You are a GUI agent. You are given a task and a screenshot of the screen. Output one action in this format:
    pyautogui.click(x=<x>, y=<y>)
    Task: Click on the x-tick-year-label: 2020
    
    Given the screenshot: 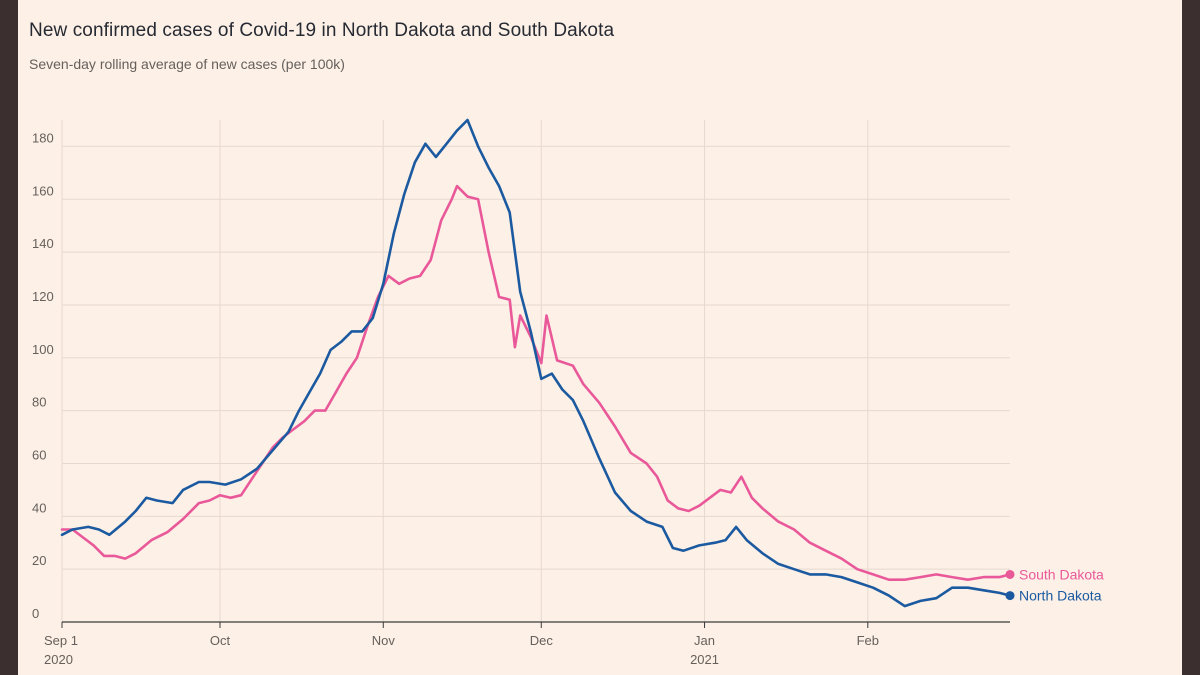 What is the action you would take?
    pyautogui.click(x=58, y=659)
    